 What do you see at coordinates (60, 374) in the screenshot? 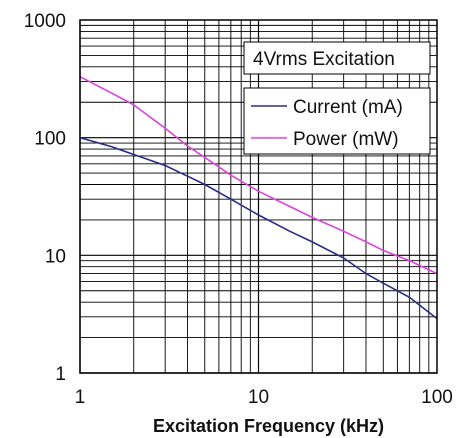
I see `y-tick-label: 1` at bounding box center [60, 374].